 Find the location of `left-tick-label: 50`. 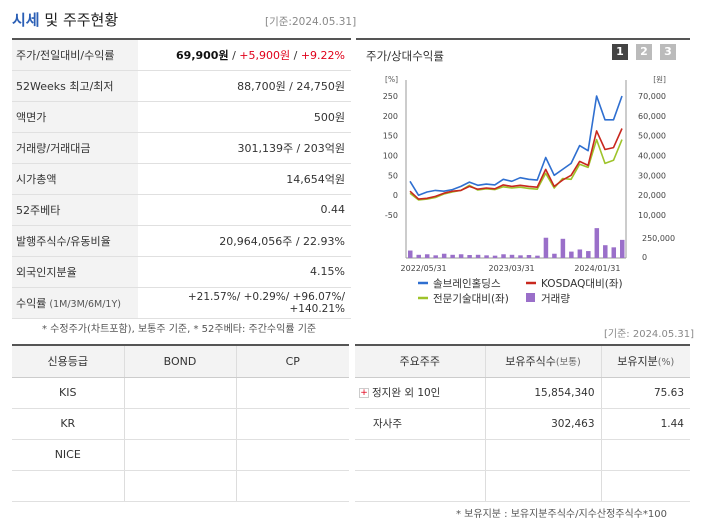

left-tick-label: 50 is located at coordinates (393, 175).